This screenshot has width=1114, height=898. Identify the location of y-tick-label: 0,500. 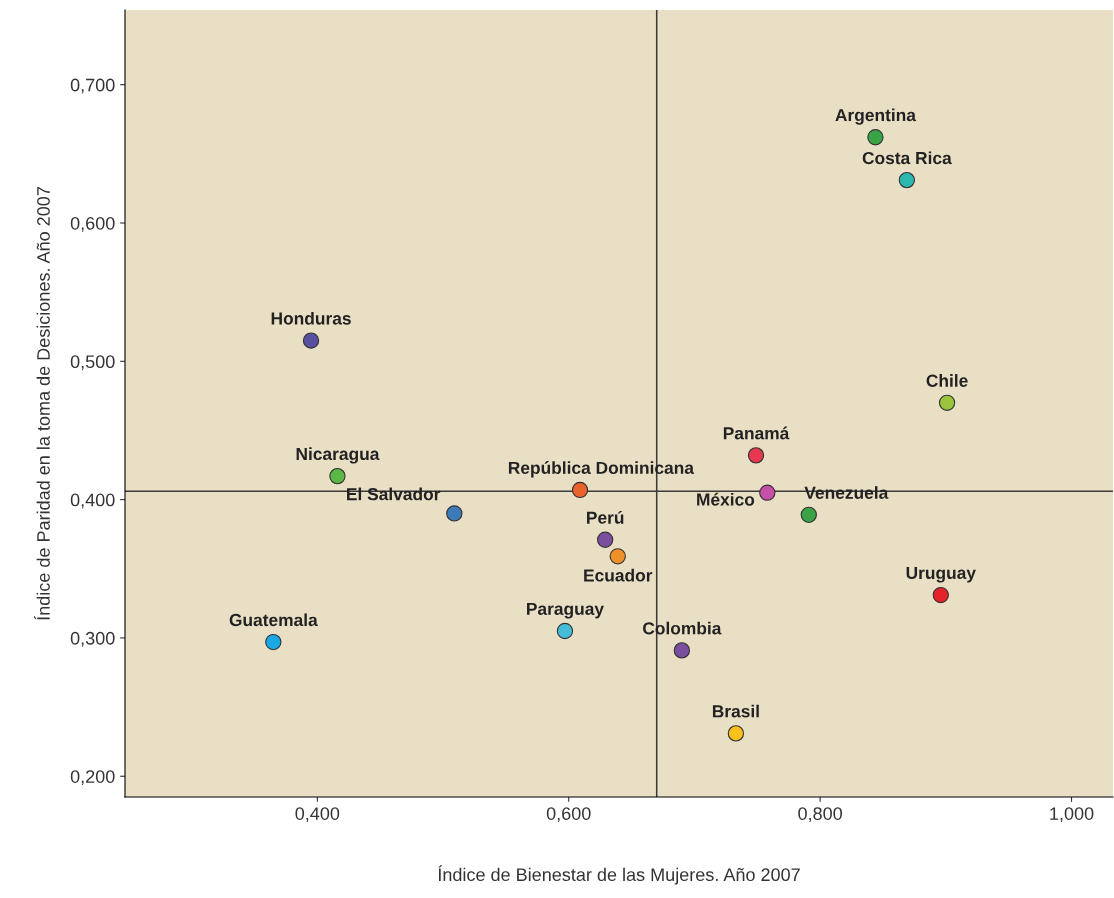
(92, 363).